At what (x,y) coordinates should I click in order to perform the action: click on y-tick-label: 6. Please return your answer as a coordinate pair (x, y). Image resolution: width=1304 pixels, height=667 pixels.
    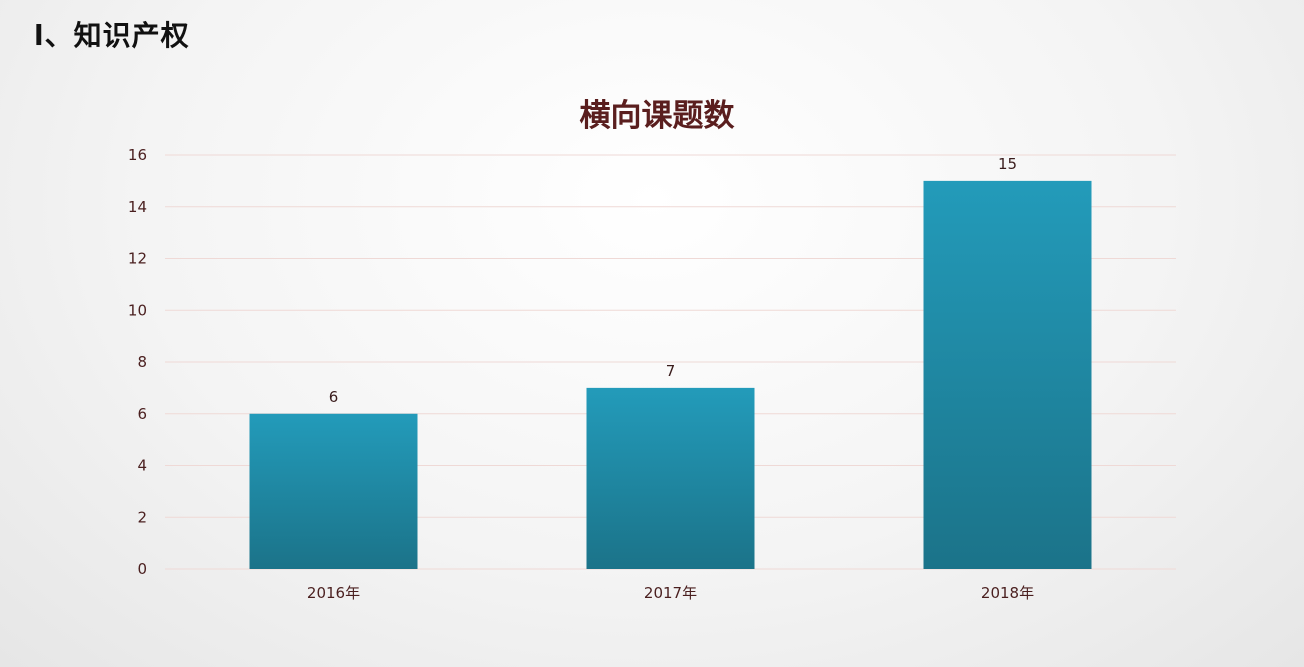
    Looking at the image, I should click on (142, 414).